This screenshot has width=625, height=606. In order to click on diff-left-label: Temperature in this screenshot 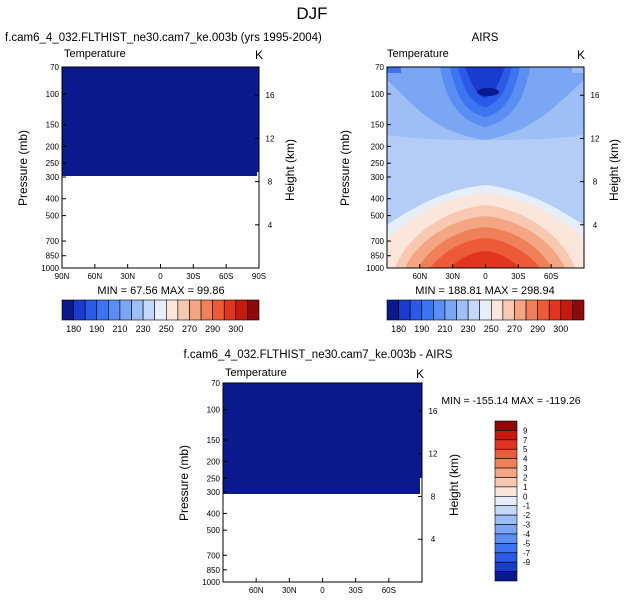, I will do `click(256, 373)`.